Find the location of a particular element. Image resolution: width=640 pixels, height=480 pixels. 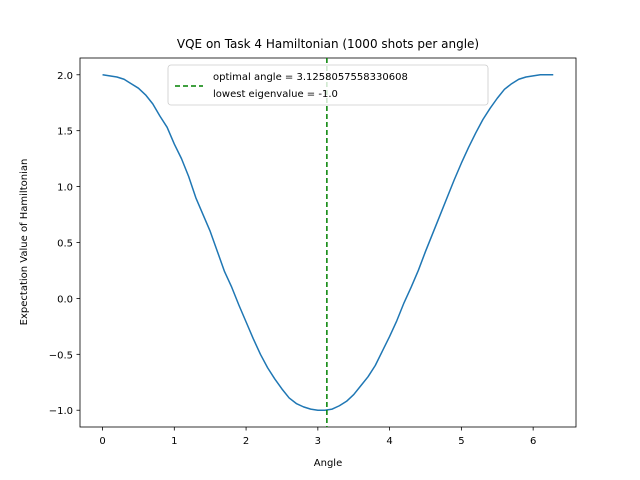

x-axis-label: Angle is located at coordinates (328, 463).